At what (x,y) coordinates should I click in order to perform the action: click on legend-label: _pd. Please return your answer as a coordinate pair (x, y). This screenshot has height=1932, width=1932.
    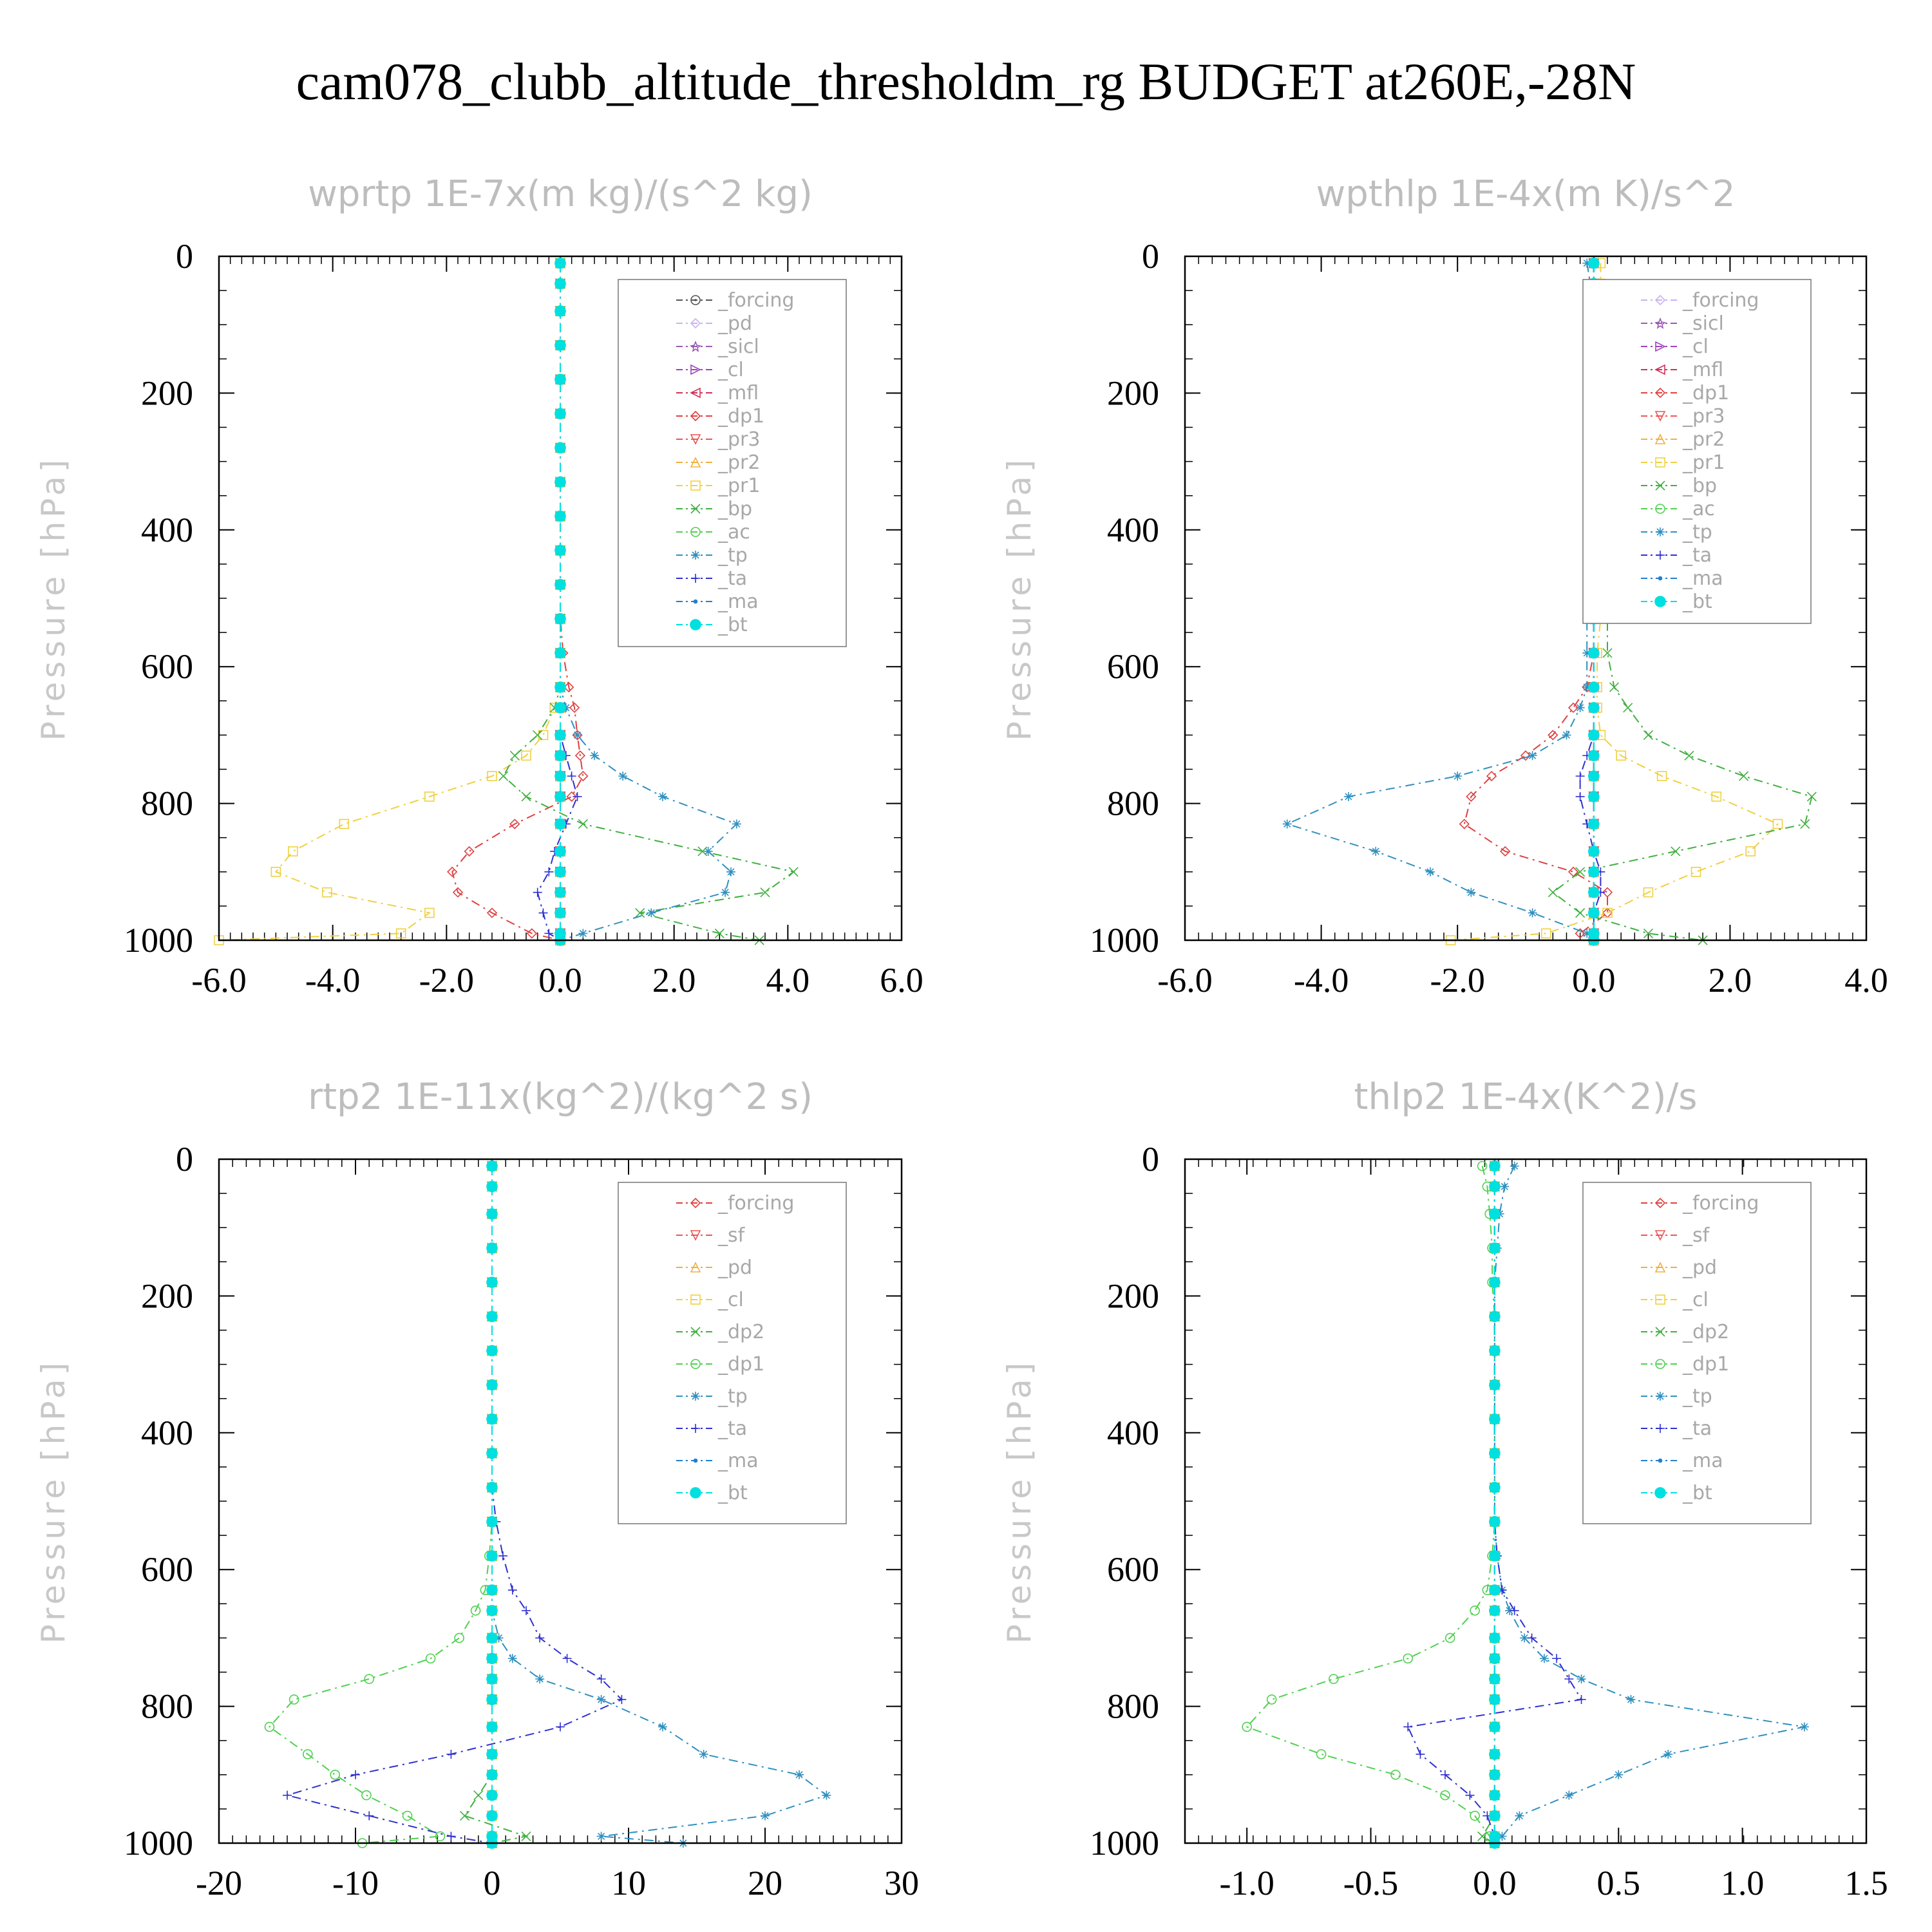
    Looking at the image, I should click on (1700, 1267).